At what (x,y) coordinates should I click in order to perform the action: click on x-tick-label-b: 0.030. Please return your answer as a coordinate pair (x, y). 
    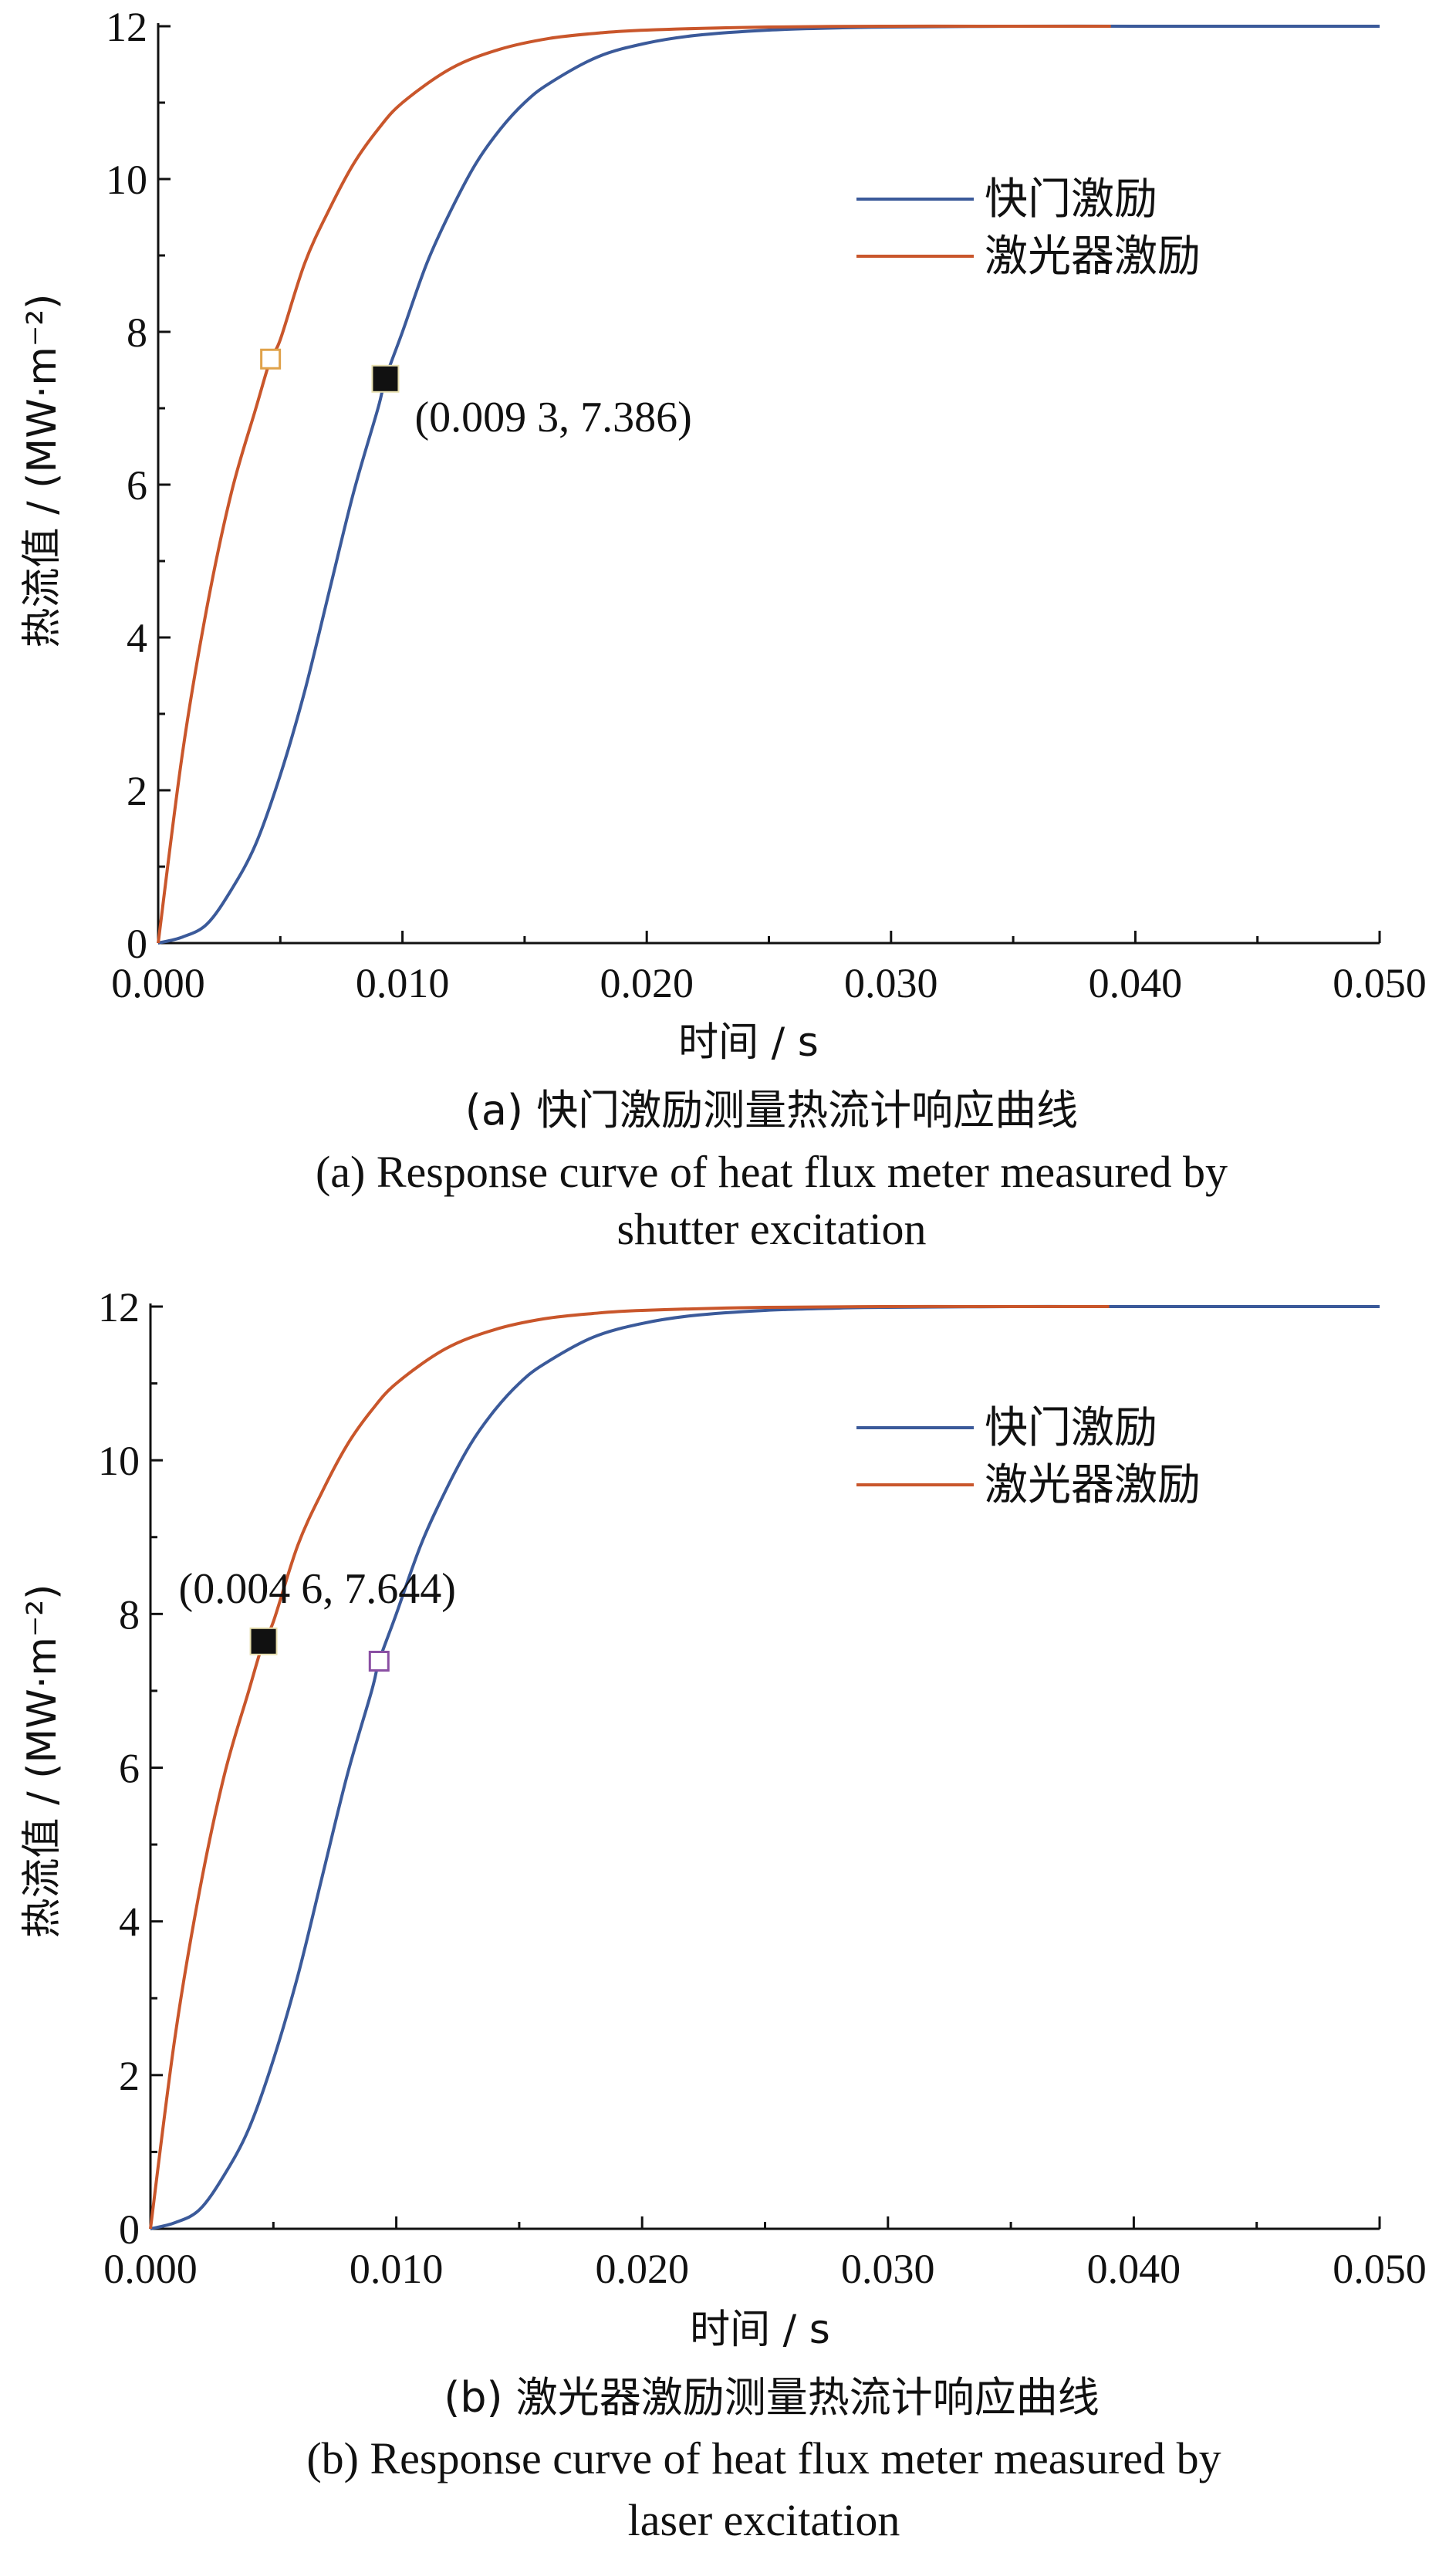
    Looking at the image, I should click on (888, 2269).